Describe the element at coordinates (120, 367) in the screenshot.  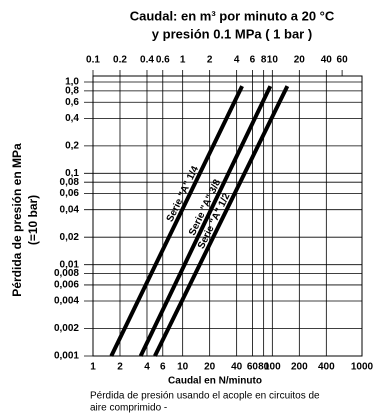
I see `x-tick-label: 2` at that location.